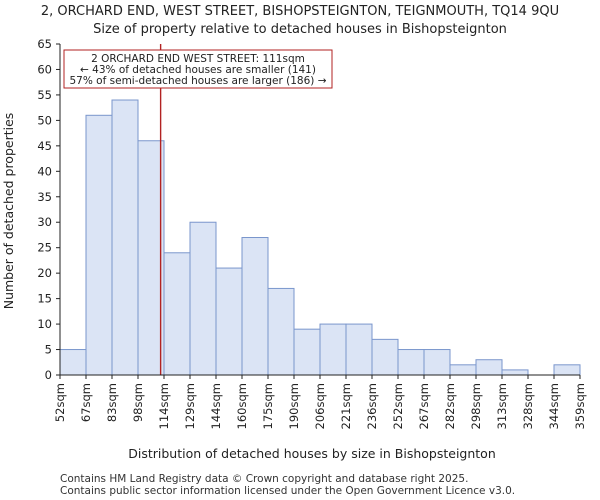 The width and height of the screenshot is (600, 500). What do you see at coordinates (86, 402) in the screenshot?
I see `x-tick-label: 67sqm` at bounding box center [86, 402].